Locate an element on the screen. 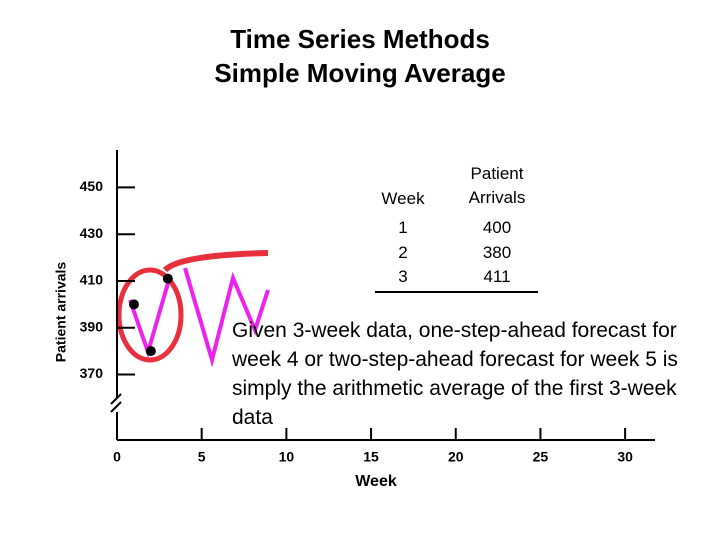 The width and height of the screenshot is (720, 540). chart-title: Time Series Methods is located at coordinates (360, 39).